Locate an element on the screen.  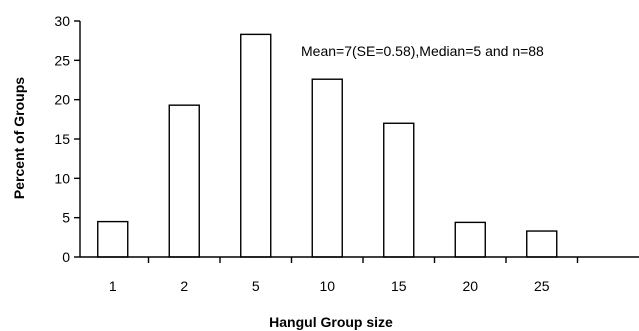
y-tick-label: 0 is located at coordinates (66, 257).